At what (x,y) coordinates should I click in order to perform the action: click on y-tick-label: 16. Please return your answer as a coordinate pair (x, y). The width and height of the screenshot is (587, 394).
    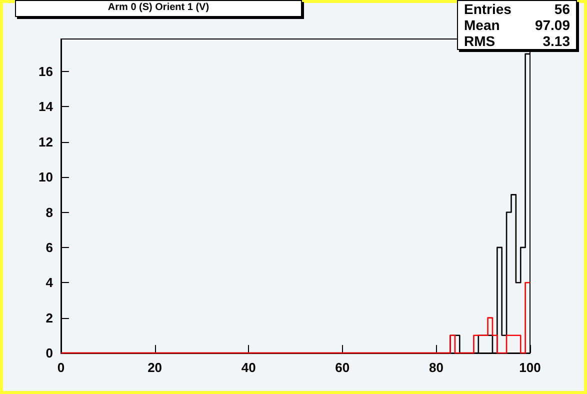
    Looking at the image, I should click on (45, 72).